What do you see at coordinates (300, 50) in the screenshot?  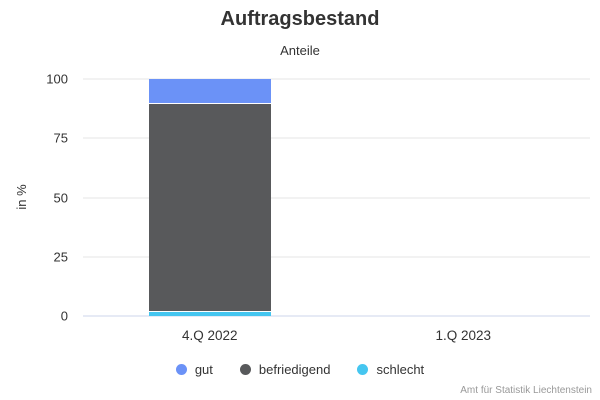 I see `chart-subtitle: Anteile` at bounding box center [300, 50].